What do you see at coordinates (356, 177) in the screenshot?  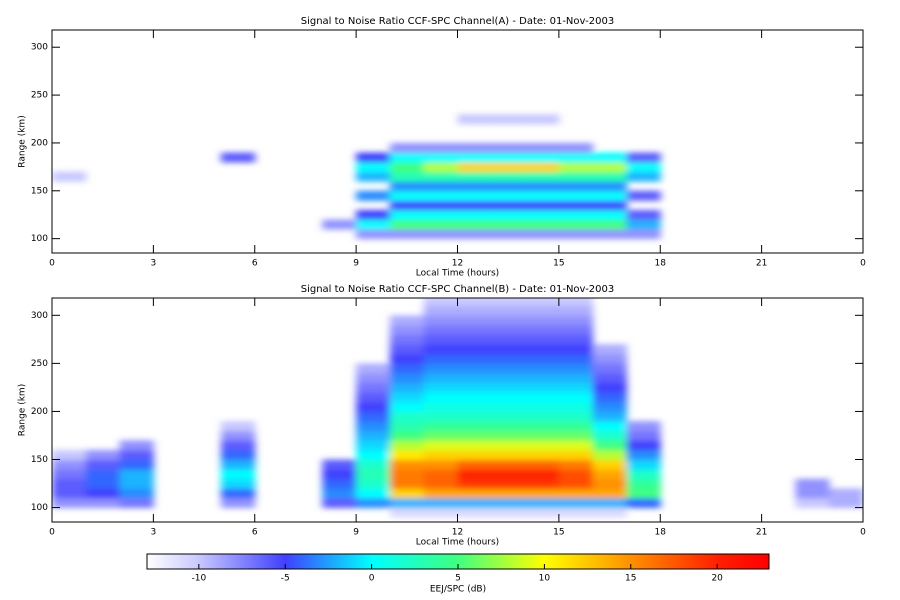 I see `plot-area` at bounding box center [356, 177].